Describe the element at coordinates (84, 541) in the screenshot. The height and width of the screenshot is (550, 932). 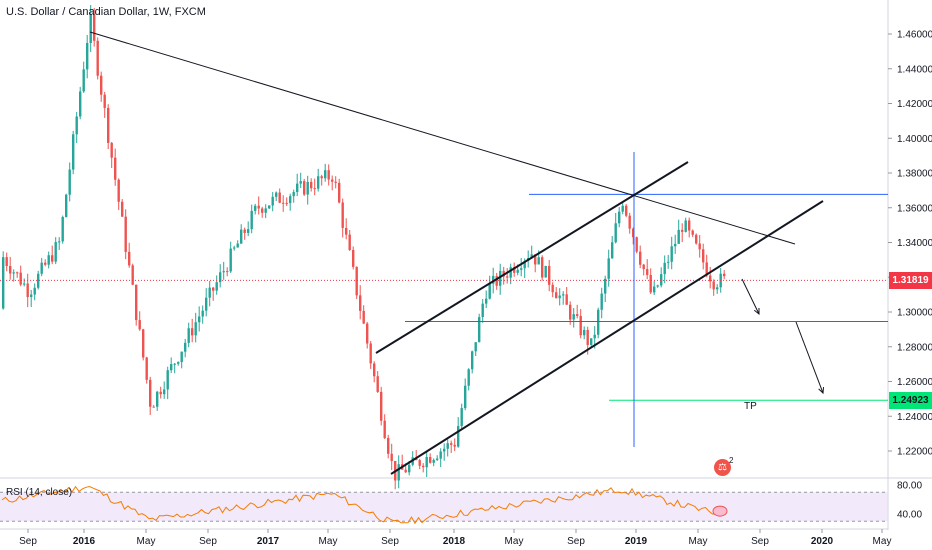
I see `time-tick-label: 2016` at that location.